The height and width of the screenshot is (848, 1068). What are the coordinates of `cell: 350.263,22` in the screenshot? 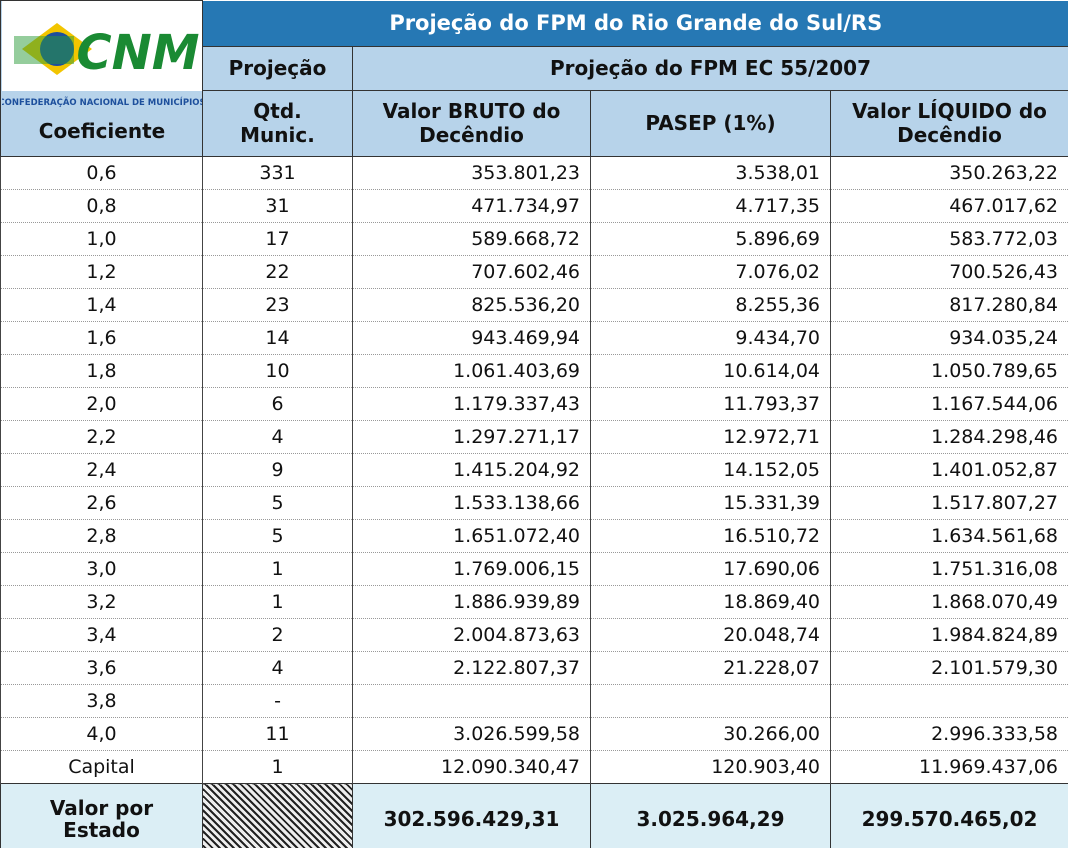 It's located at (949, 173).